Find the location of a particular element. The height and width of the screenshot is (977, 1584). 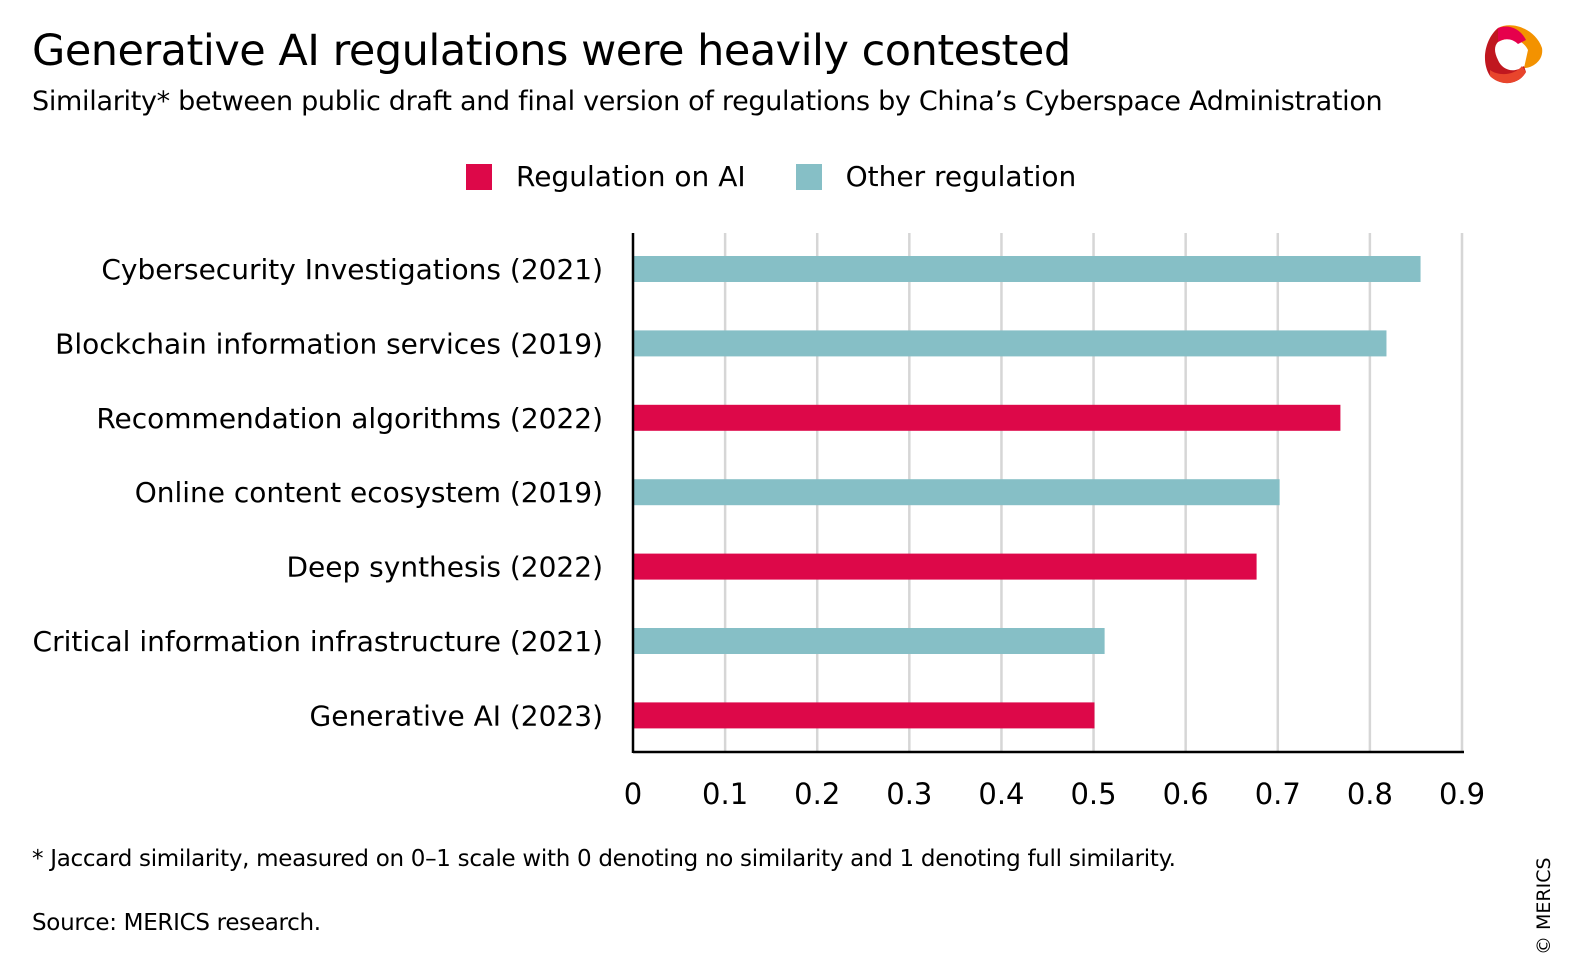

x-tick-label: 0.5 is located at coordinates (1093, 794).